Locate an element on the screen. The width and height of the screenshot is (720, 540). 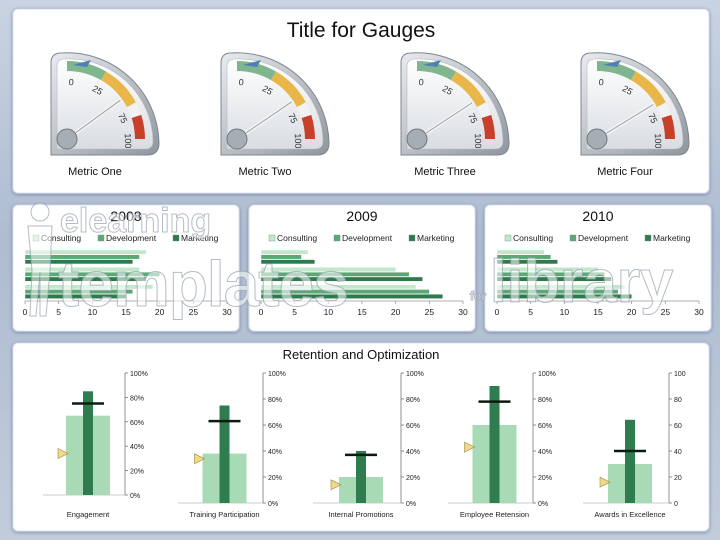
bullet-tick-label: 80 is located at coordinates (678, 400).